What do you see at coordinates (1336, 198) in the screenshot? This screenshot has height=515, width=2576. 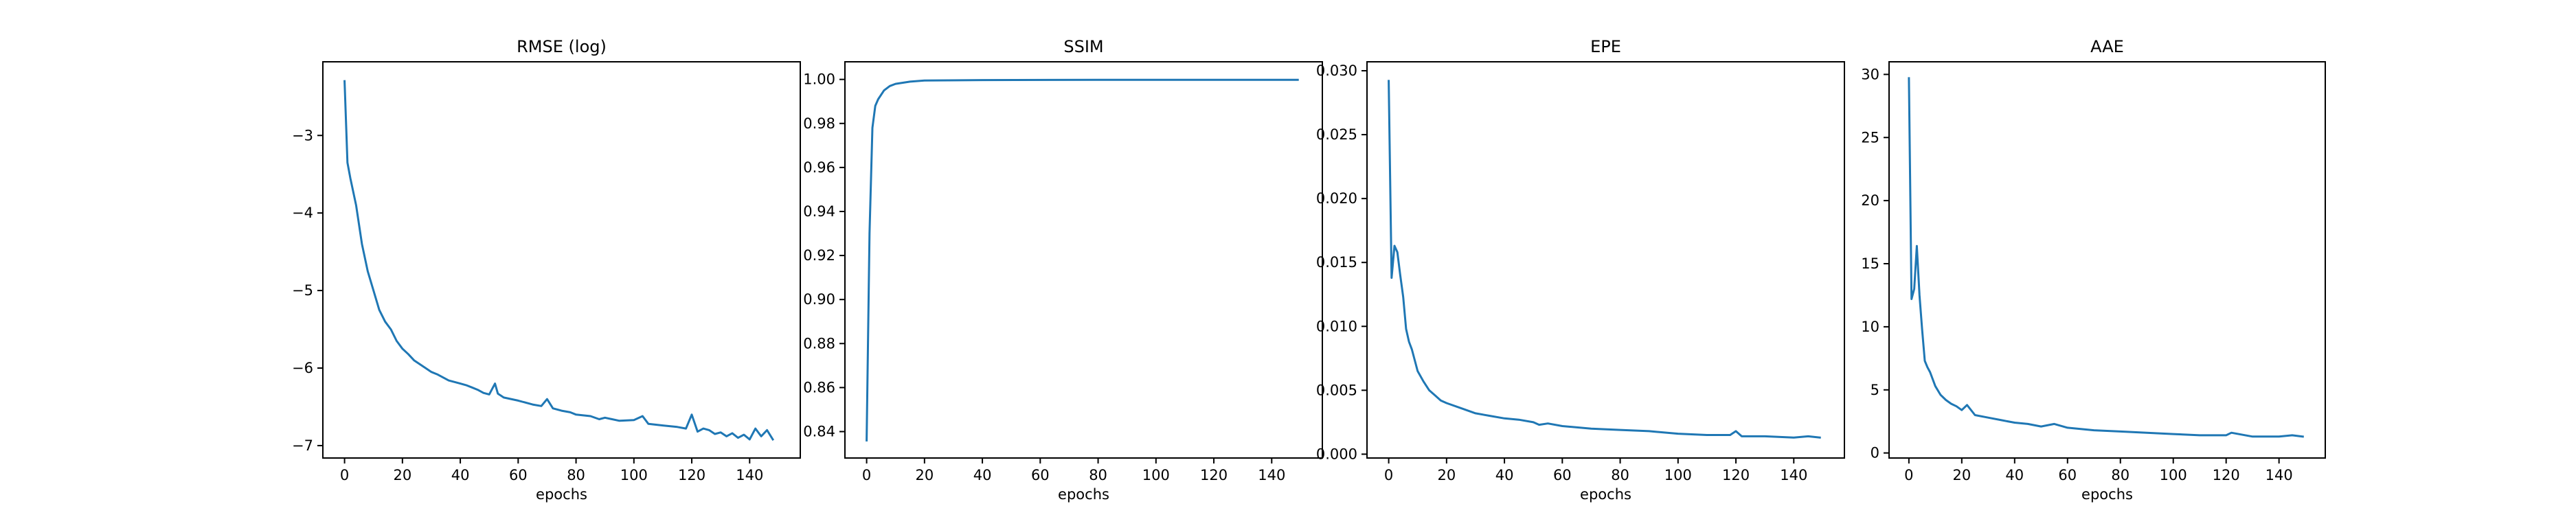 I see `y-tick-label: 0.020` at bounding box center [1336, 198].